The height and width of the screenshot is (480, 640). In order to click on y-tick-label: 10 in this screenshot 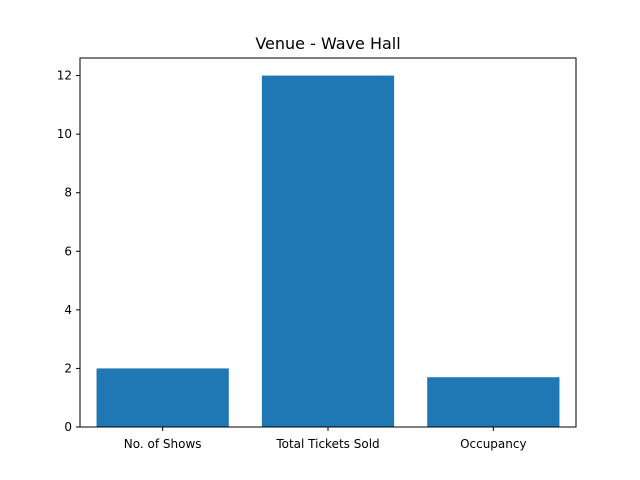, I will do `click(64, 134)`.